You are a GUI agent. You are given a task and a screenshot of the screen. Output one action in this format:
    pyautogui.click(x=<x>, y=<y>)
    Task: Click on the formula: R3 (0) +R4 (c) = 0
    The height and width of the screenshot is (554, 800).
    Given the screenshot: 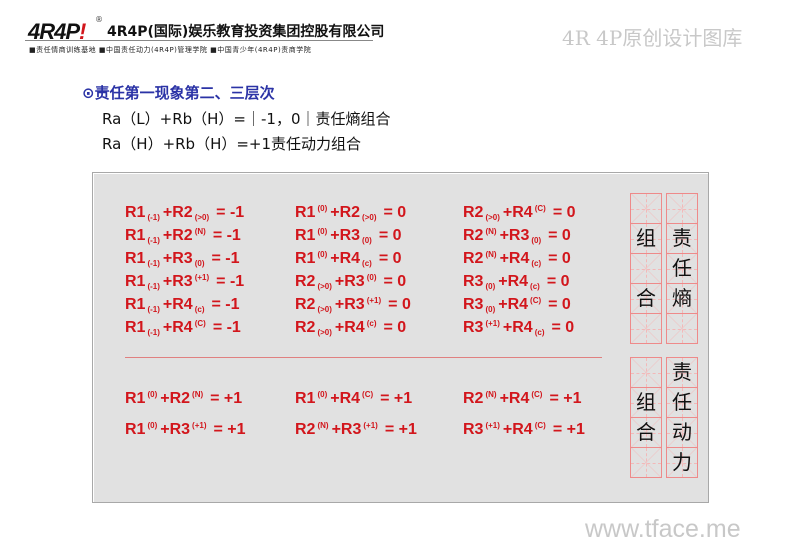 What is the action you would take?
    pyautogui.click(x=516, y=282)
    